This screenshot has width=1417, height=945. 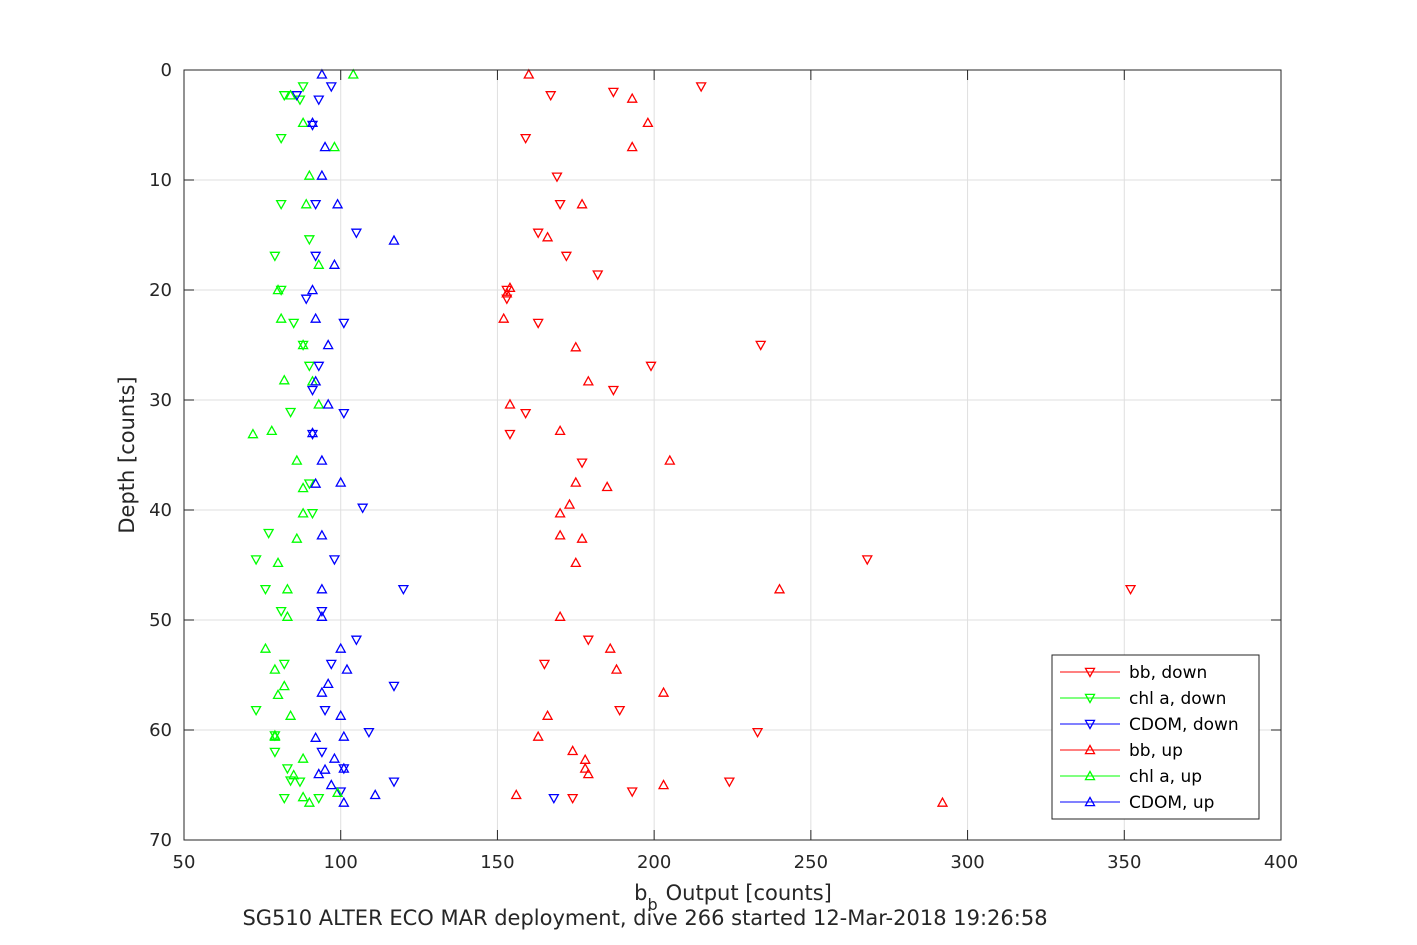 I want to click on x-tick-label: 350, so click(x=1124, y=862).